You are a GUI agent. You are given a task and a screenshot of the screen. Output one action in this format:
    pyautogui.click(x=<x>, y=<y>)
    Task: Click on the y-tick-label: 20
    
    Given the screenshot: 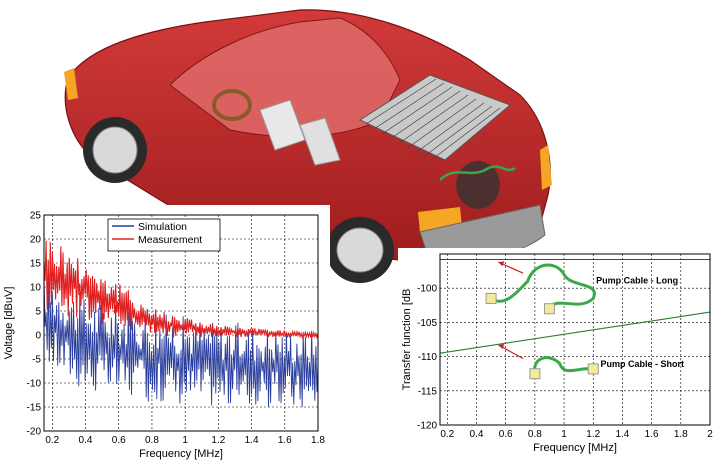 What is the action you would take?
    pyautogui.click(x=36, y=240)
    